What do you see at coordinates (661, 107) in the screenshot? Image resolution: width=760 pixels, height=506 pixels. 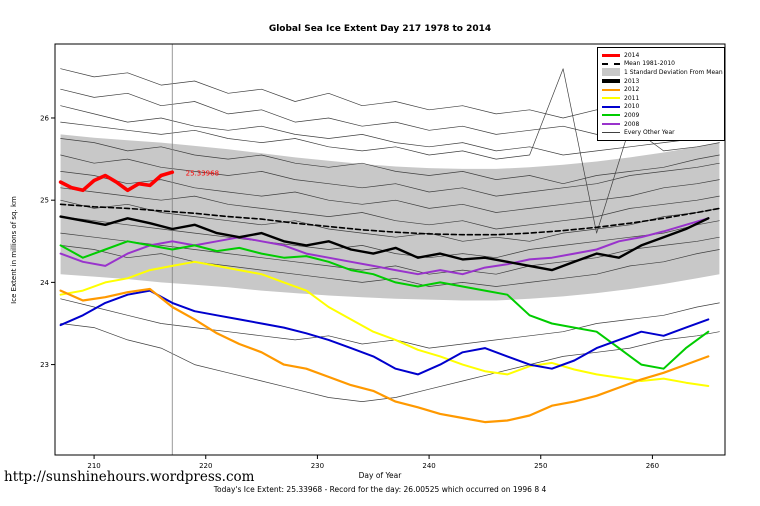 I see `legend-item-2010: 2010` at bounding box center [661, 107].